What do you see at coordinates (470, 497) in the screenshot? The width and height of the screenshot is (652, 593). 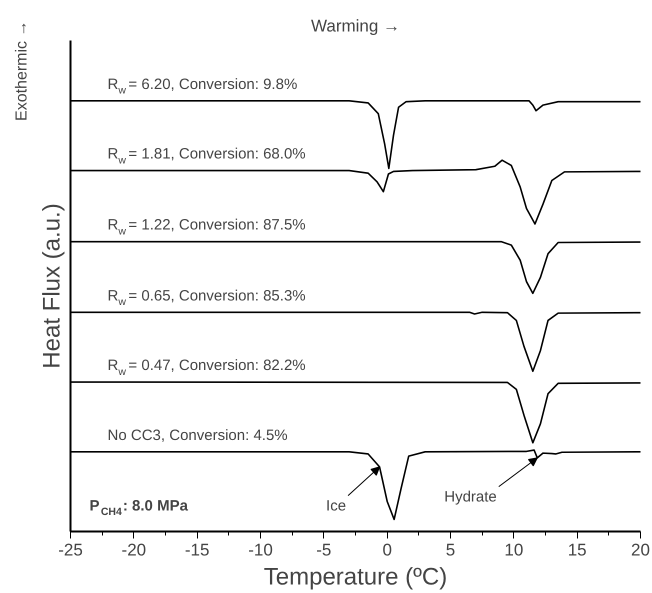 I see `annotation: Hydrate` at bounding box center [470, 497].